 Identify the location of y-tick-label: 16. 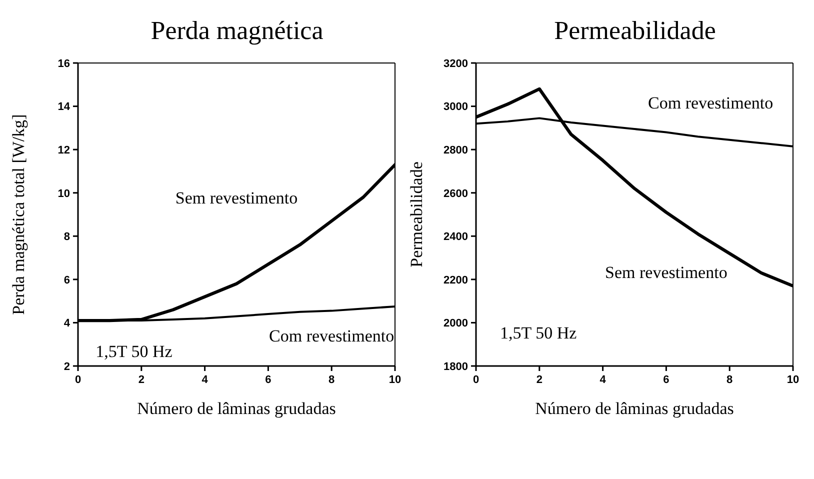
(64, 64).